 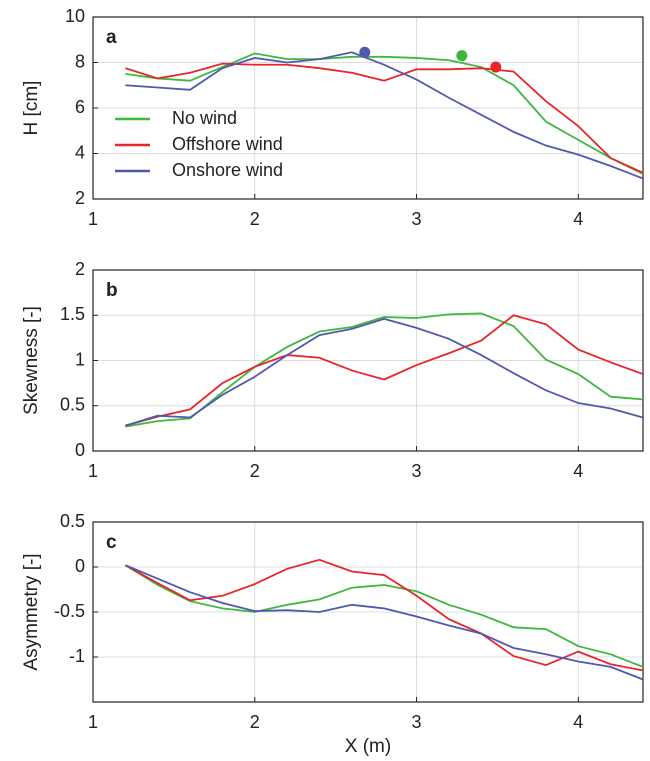 I want to click on panel-label: b, so click(x=112, y=290).